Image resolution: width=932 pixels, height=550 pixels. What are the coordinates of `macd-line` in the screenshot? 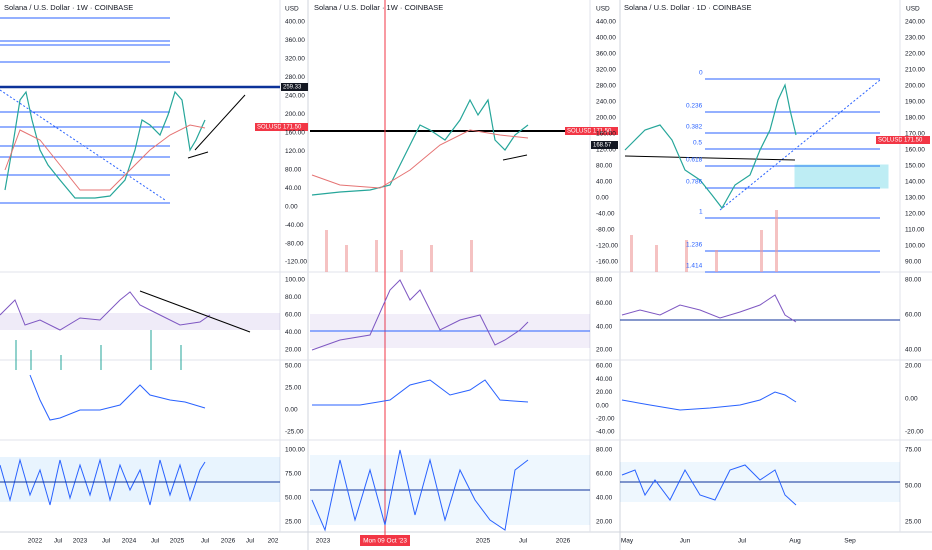 It's located at (420, 392).